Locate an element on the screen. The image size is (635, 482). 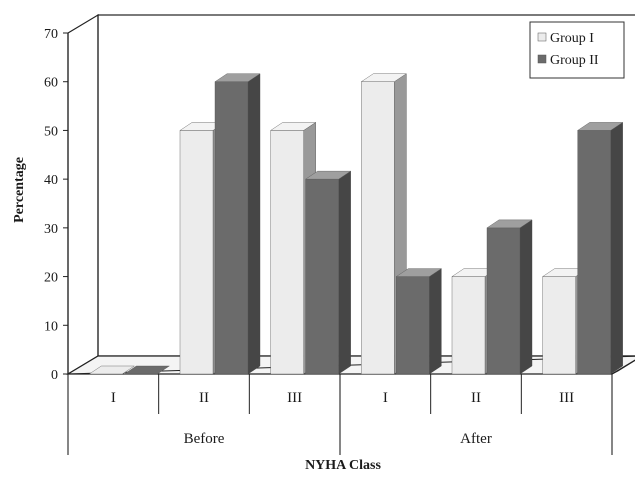
y-tick-label: 40 is located at coordinates (51, 180).